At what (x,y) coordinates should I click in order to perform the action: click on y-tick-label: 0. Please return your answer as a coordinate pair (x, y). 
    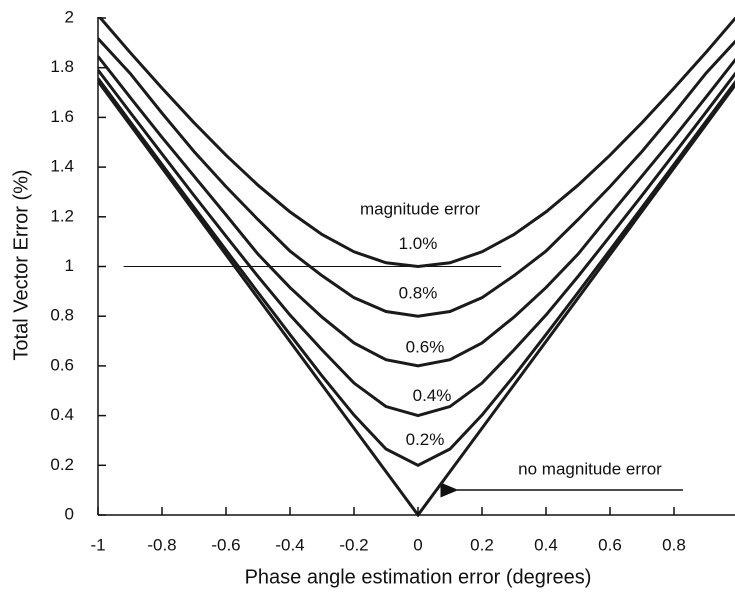
    Looking at the image, I should click on (69, 513).